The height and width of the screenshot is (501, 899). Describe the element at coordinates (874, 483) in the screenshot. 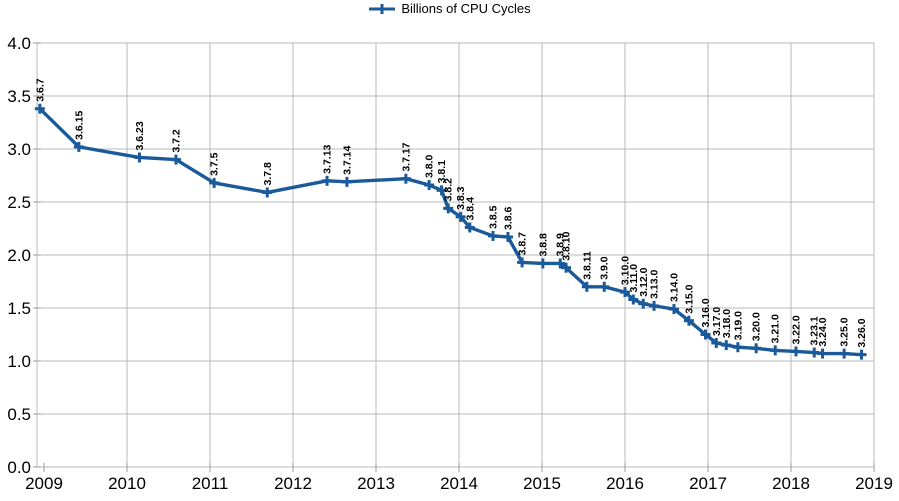

I see `x-axis-label: 2019` at that location.